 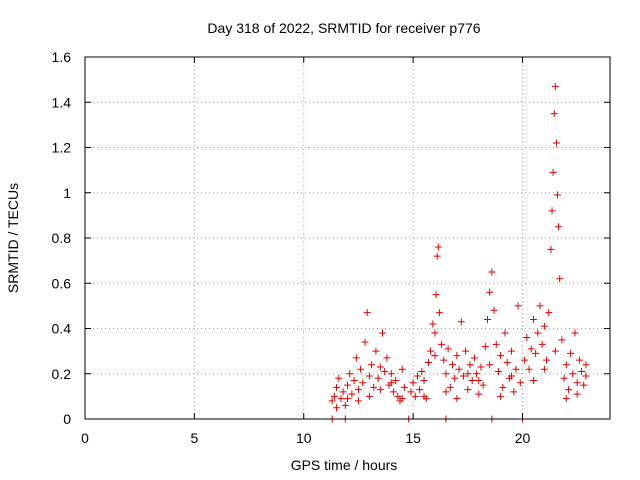 I want to click on y-tick-label: 1.2, so click(x=62, y=148).